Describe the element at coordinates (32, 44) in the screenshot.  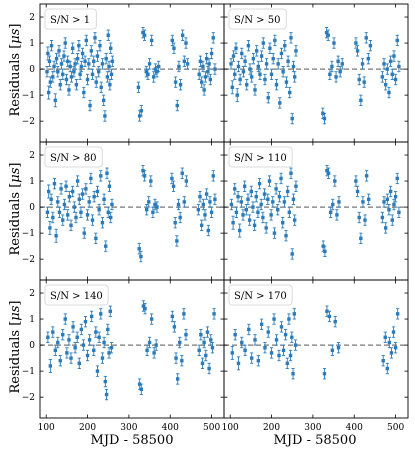
I see `y-tick-label: 1` at that location.